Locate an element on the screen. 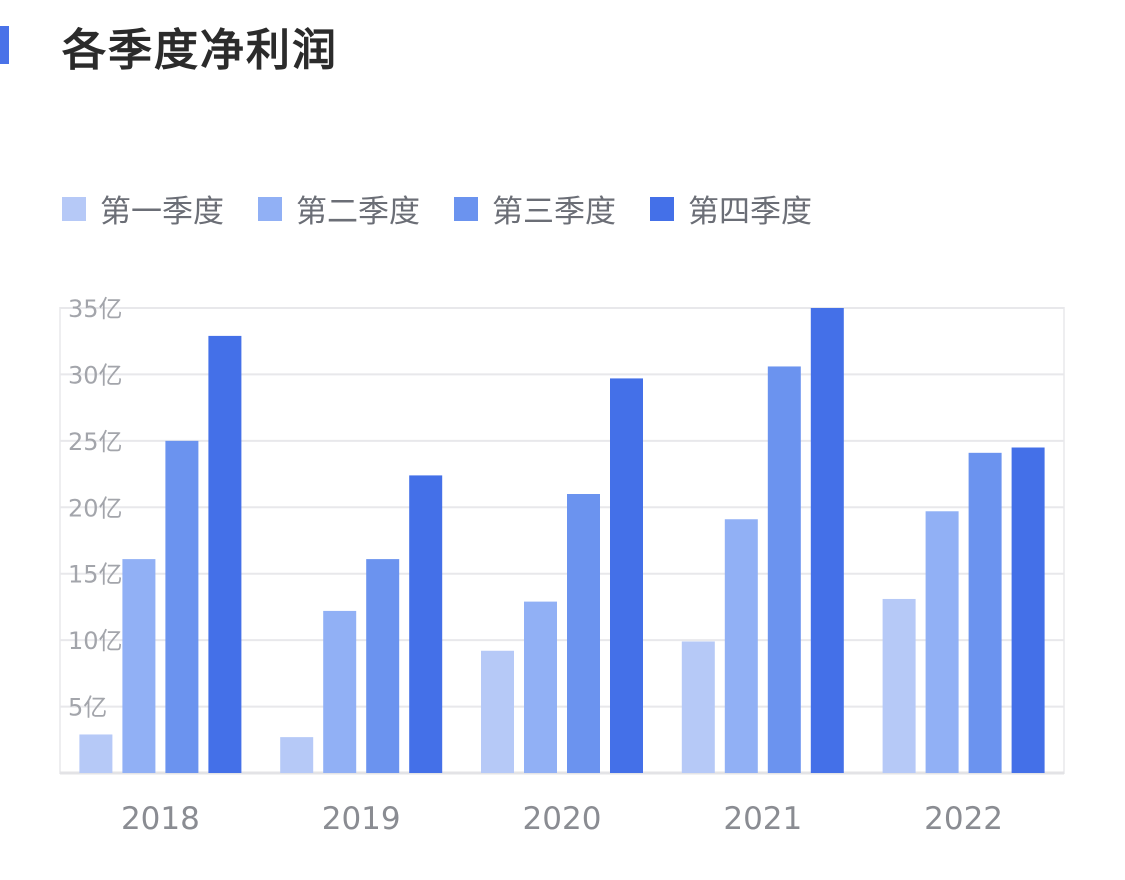  legend-label-q4: 第四季度 is located at coordinates (750, 212).